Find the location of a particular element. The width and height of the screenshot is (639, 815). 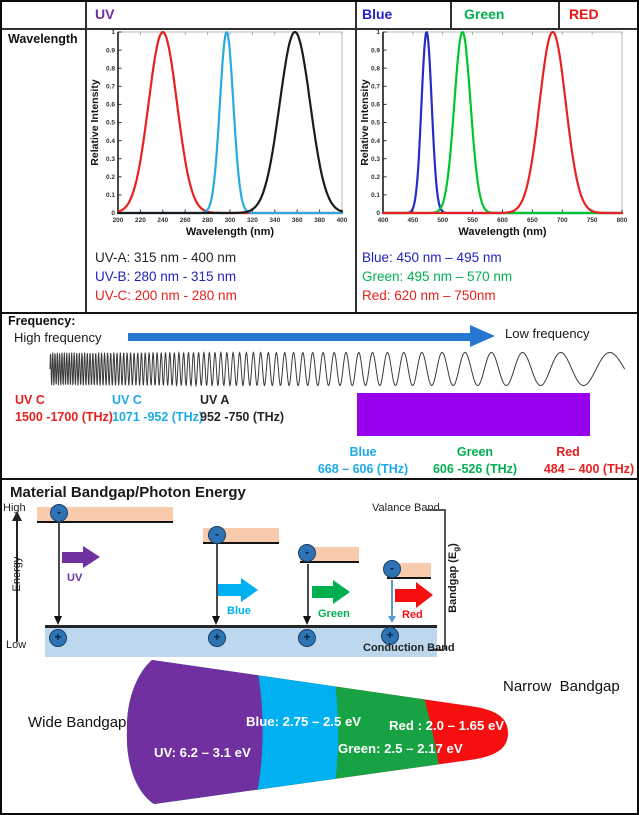

svg-text: 0 is located at coordinates (113, 213).